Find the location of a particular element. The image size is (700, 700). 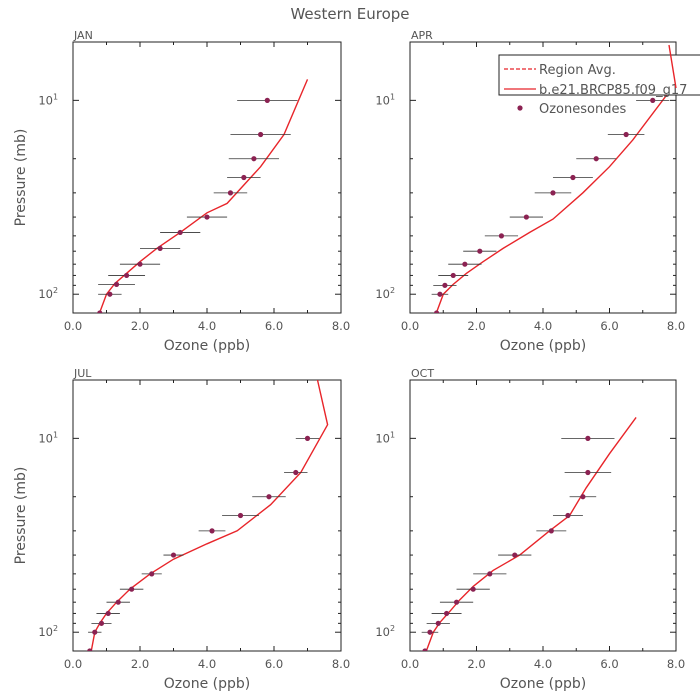

panel-label: APR is located at coordinates (422, 35).